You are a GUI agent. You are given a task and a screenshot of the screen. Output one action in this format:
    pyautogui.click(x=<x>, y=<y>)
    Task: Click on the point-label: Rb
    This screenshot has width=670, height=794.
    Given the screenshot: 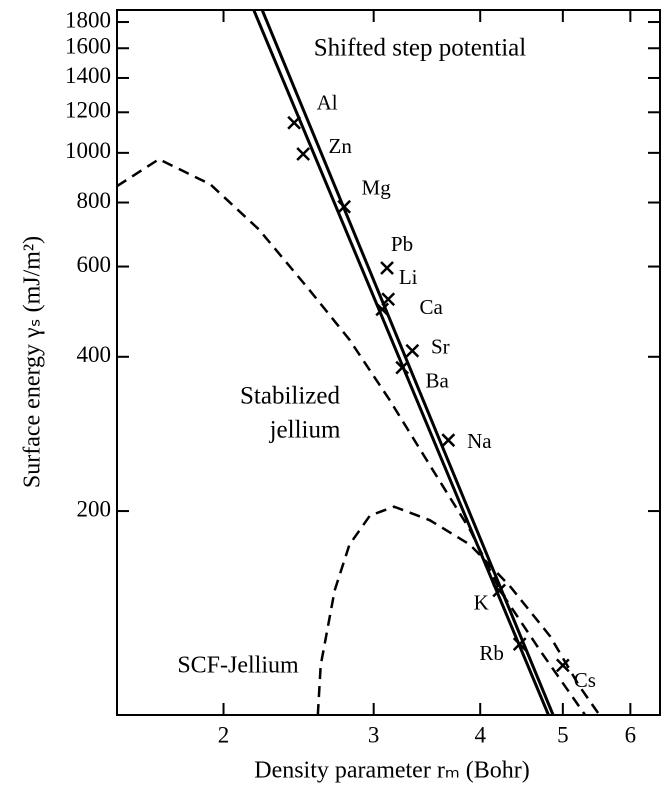 What is the action you would take?
    pyautogui.click(x=491, y=653)
    